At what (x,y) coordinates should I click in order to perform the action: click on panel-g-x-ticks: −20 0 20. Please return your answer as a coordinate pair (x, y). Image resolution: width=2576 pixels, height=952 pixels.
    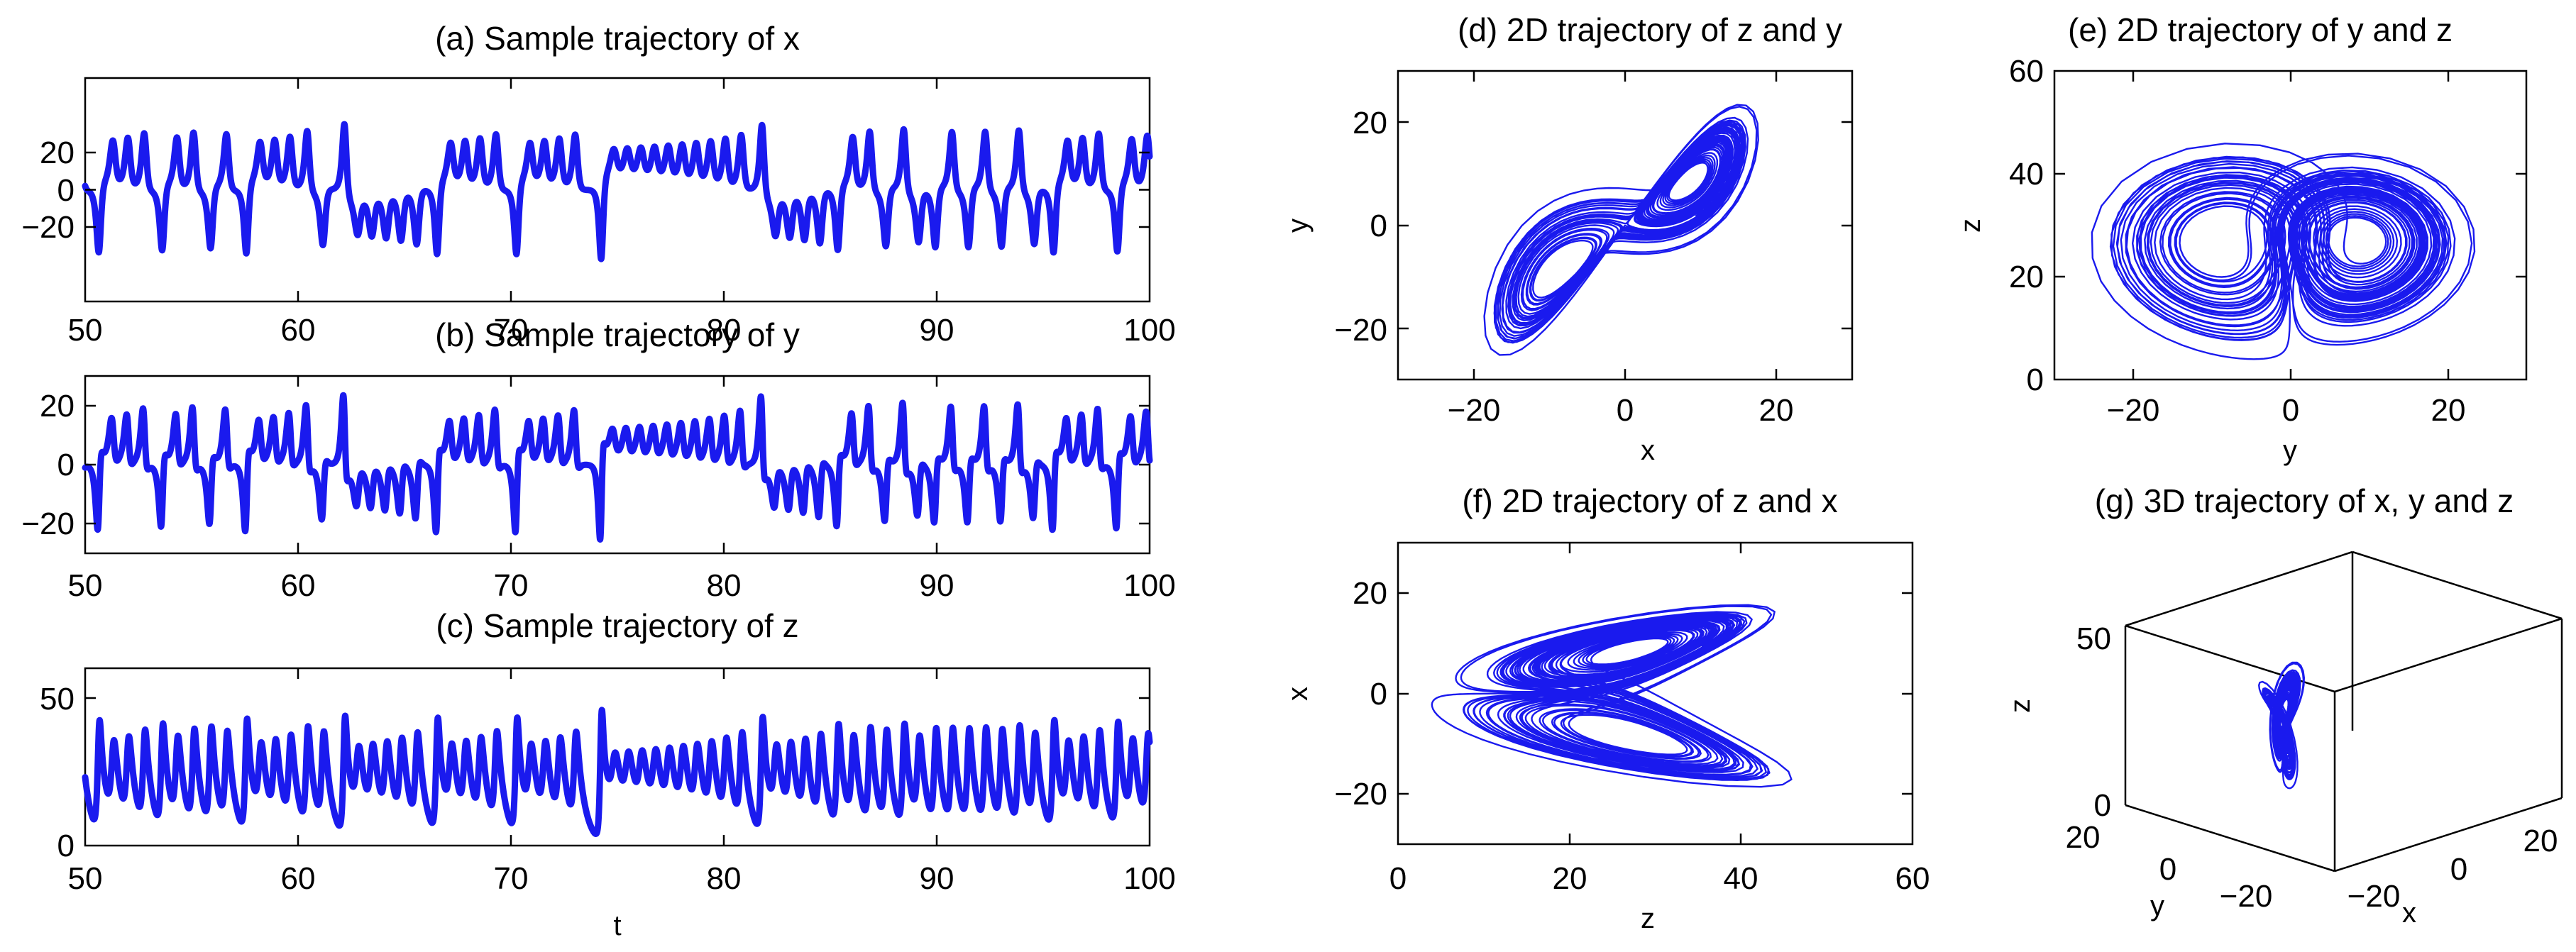
    Looking at the image, I should click on (2452, 869).